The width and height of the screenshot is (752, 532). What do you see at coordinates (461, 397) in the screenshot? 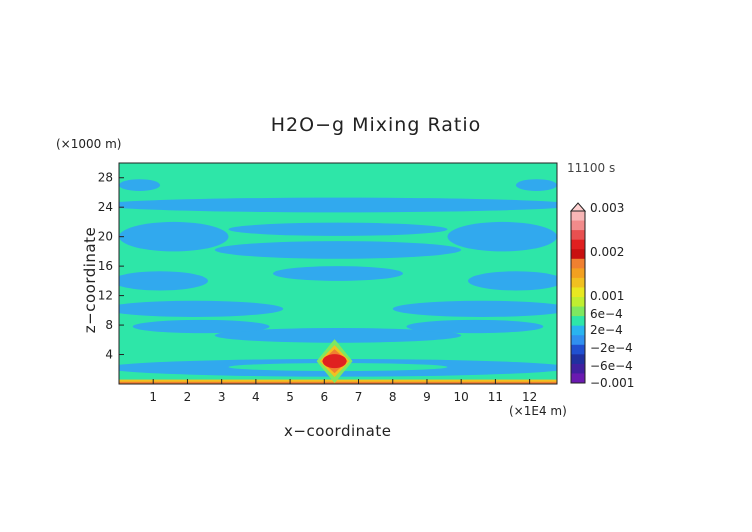
I see `x-tick-label: 10` at bounding box center [461, 397].